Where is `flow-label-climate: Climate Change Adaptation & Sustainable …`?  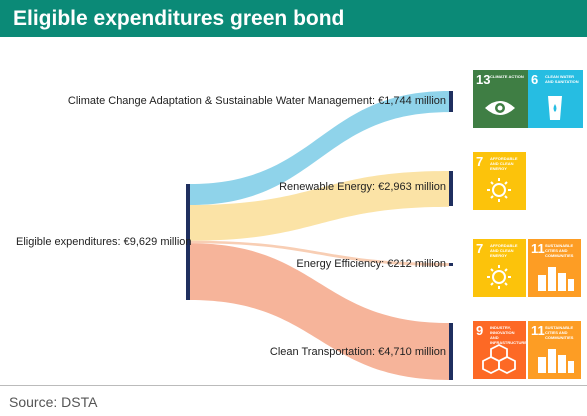 flow-label-climate: Climate Change Adaptation & Sustainable … is located at coordinates (256, 101).